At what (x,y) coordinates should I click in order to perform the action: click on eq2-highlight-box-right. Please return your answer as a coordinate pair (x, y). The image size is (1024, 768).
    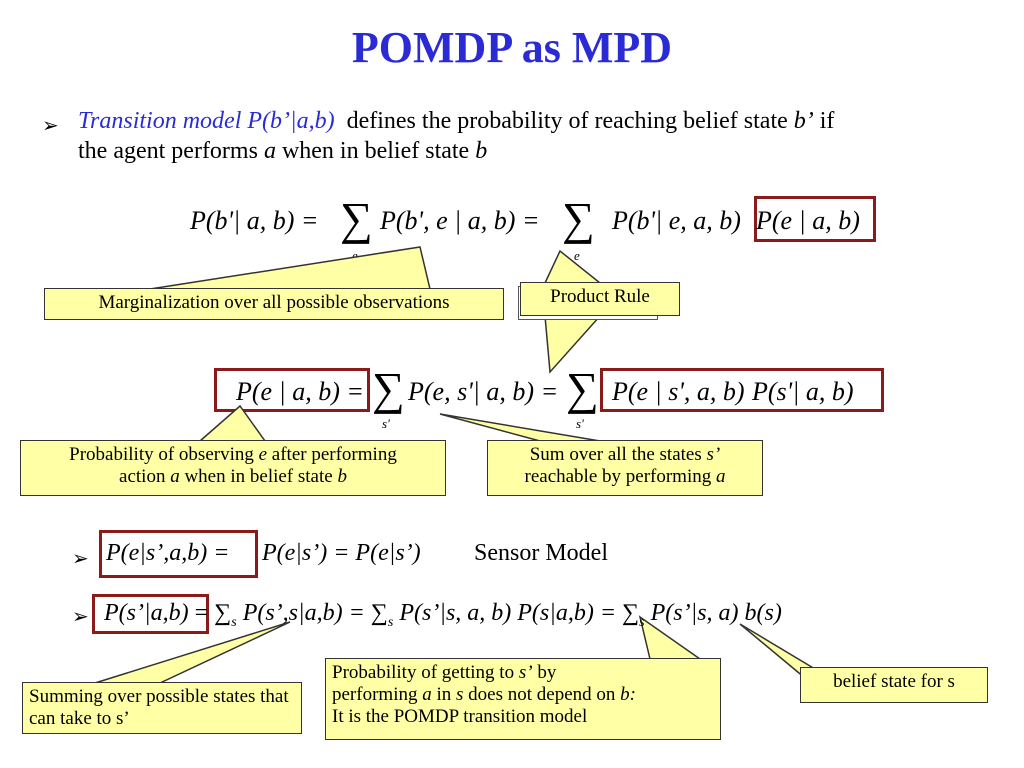
    Looking at the image, I should click on (742, 390).